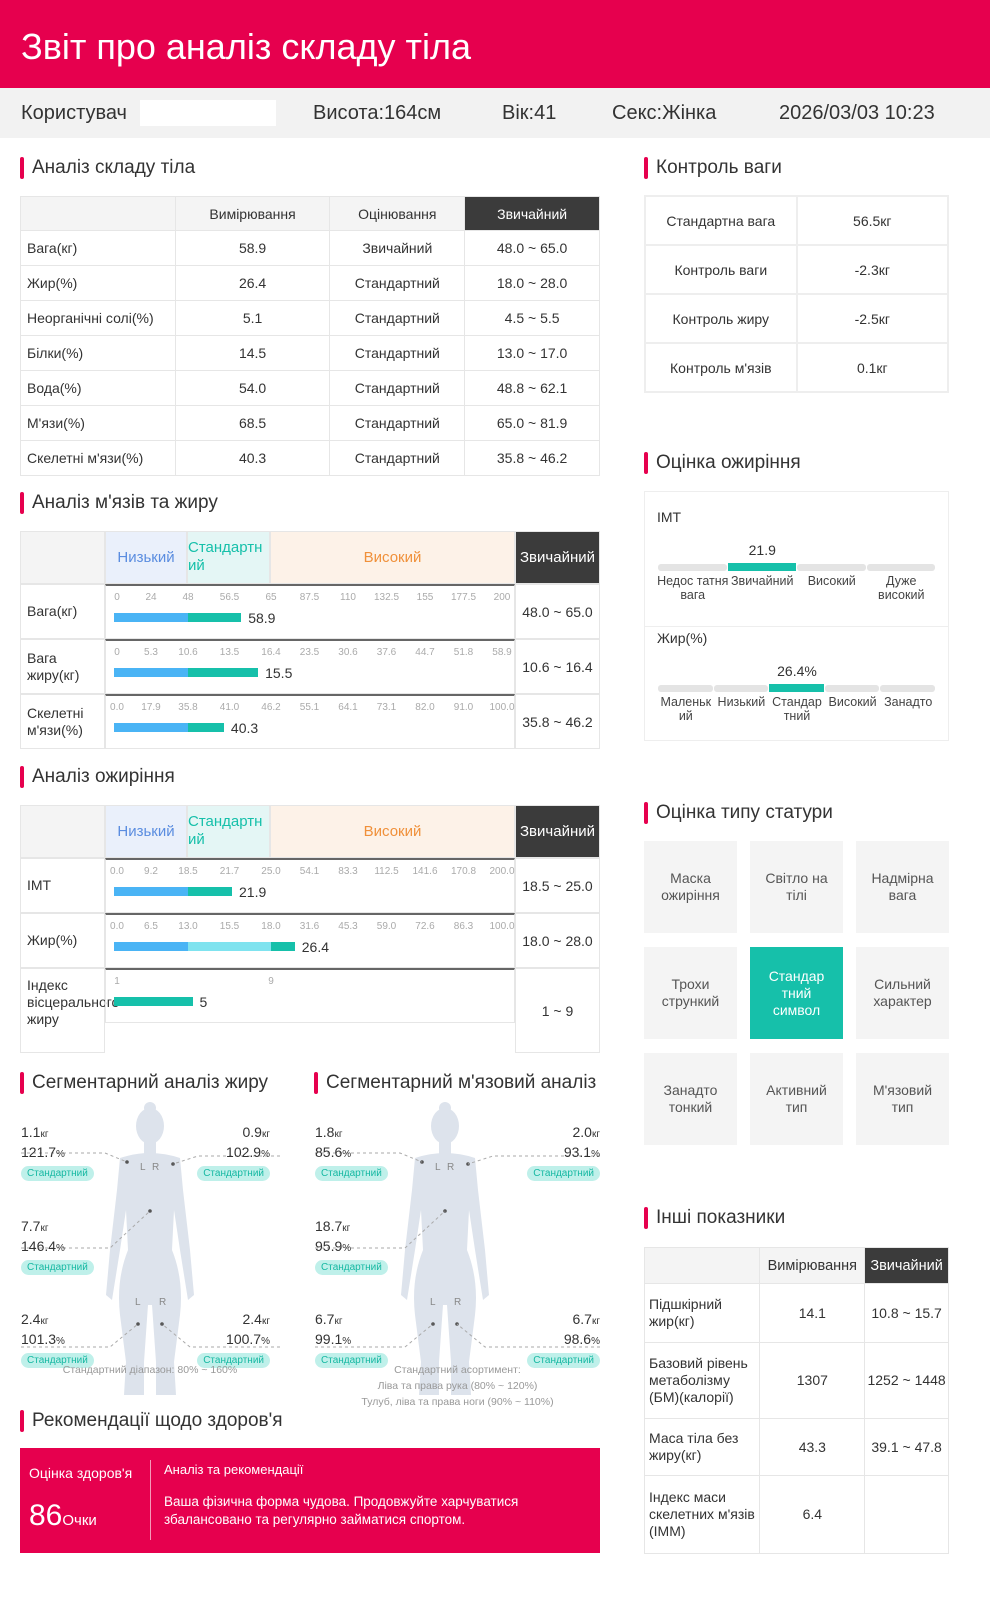 This screenshot has width=990, height=1601. What do you see at coordinates (812, 1447) in the screenshot?
I see `table-cell: 43.3` at bounding box center [812, 1447].